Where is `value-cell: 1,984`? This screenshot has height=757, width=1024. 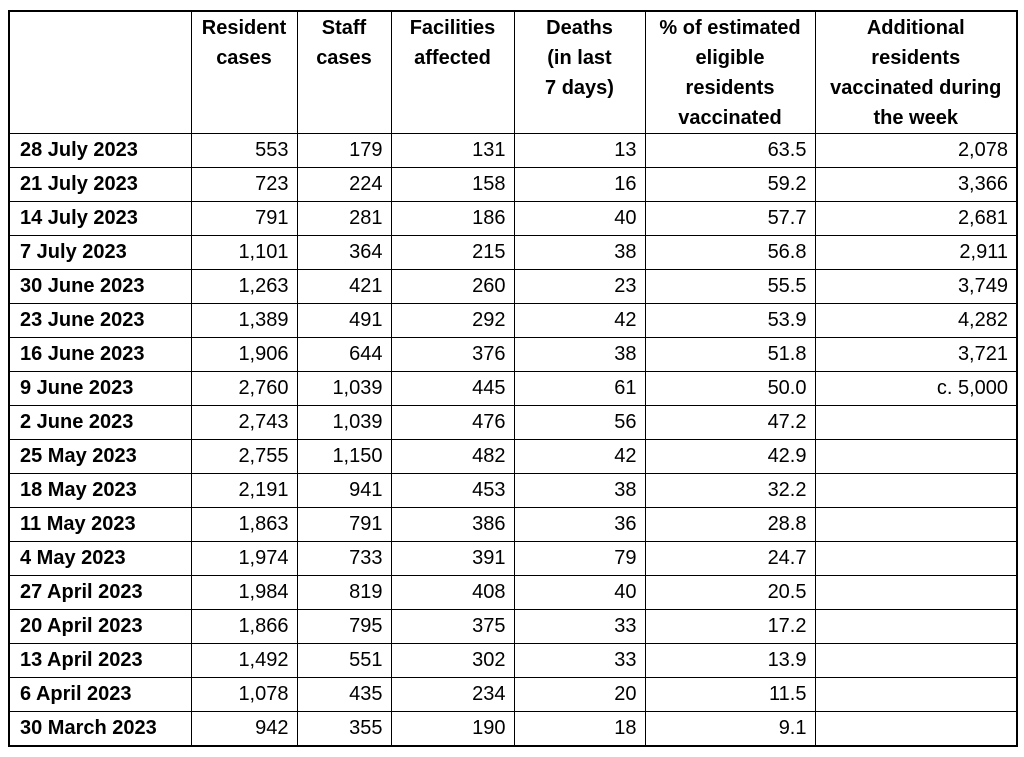
value-cell: 1,984 is located at coordinates (244, 592).